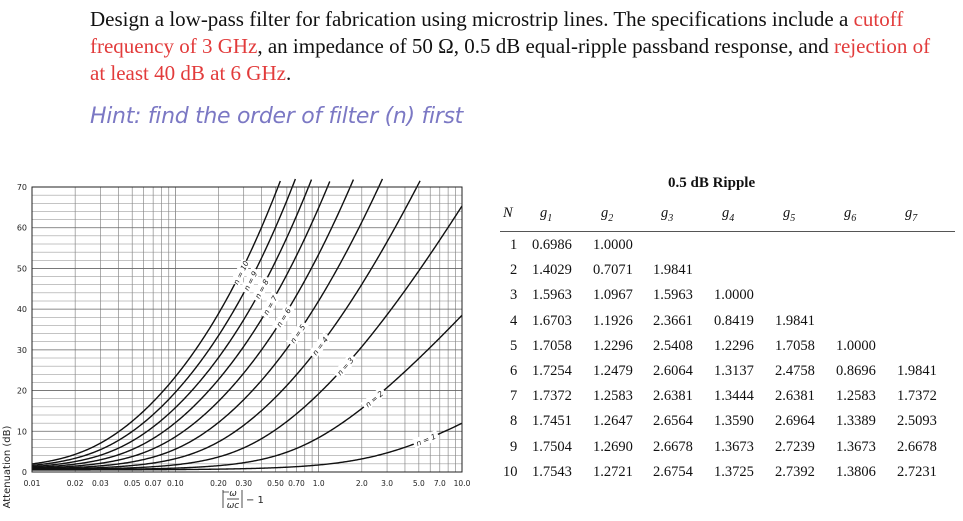  I want to click on x-tick-label: 0.20, so click(218, 483).